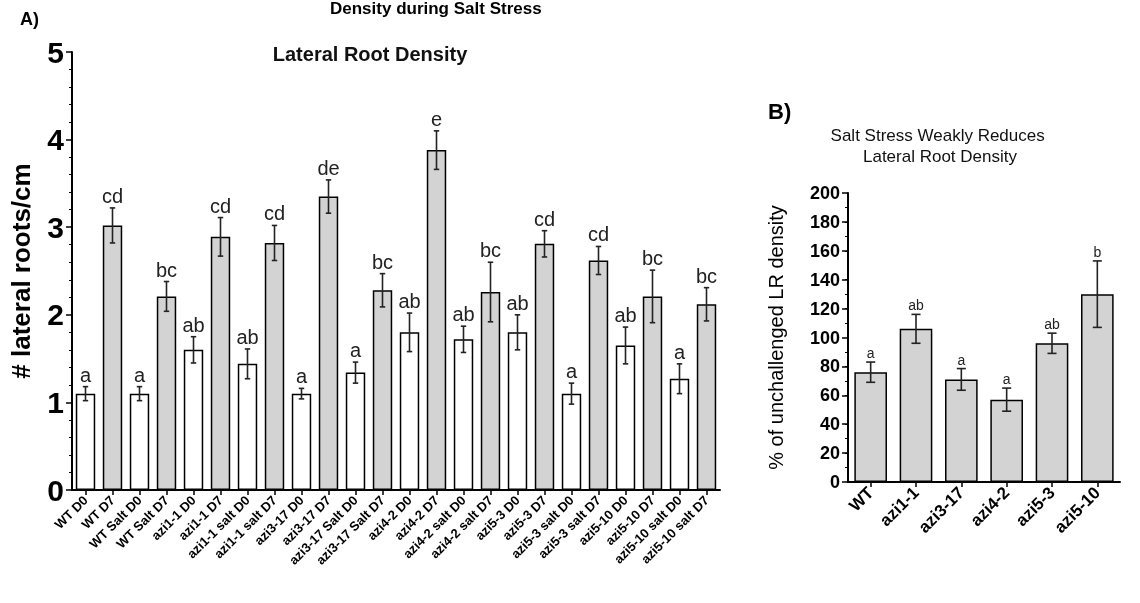  What do you see at coordinates (829, 395) in the screenshot?
I see `y-tick-label: 60` at bounding box center [829, 395].